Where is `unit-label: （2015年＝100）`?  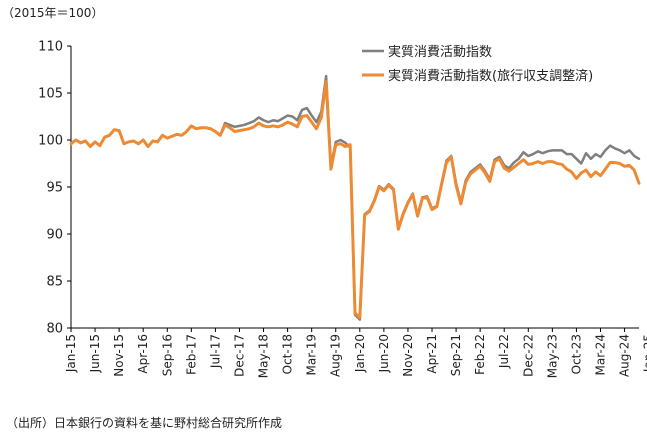
unit-label: （2015年＝100） is located at coordinates (53, 13).